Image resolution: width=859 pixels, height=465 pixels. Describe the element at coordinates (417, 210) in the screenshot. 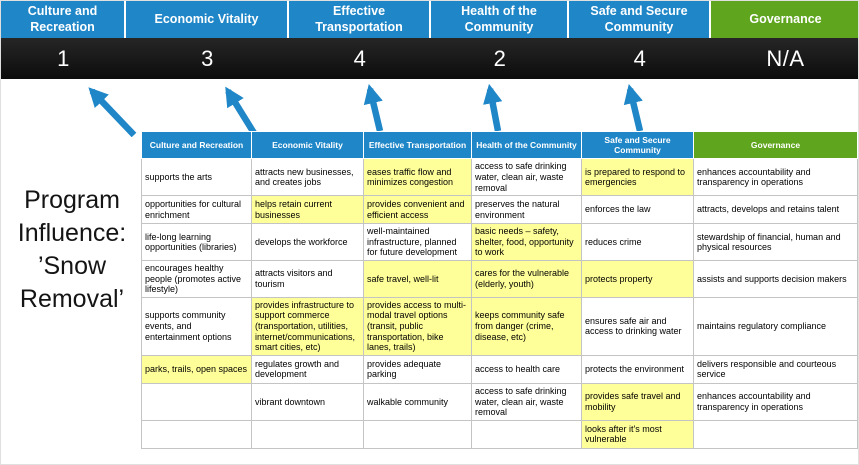

I see `table-cell: provides convenient and efficient access` at that location.